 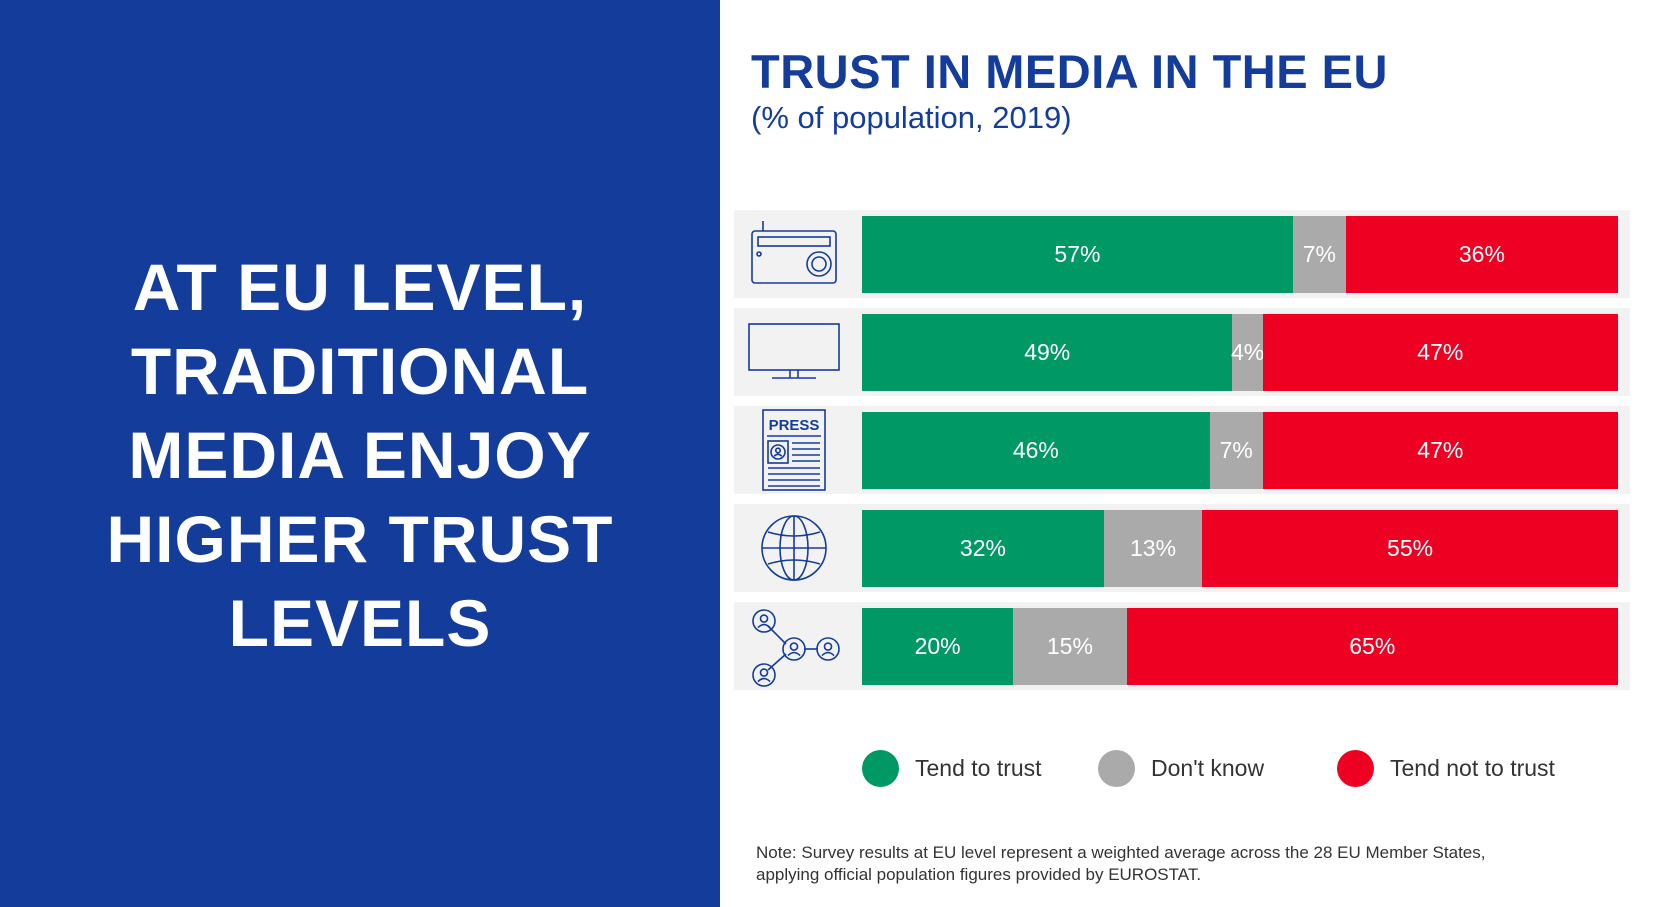 I want to click on bar-row-press: PRESS 46% 7% 47%, so click(x=1182, y=450).